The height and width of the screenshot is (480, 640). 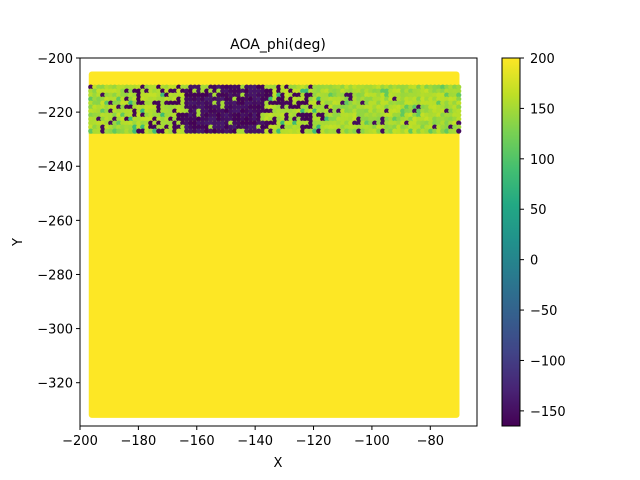 What do you see at coordinates (55, 330) in the screenshot?
I see `y-tick-label: −300` at bounding box center [55, 330].